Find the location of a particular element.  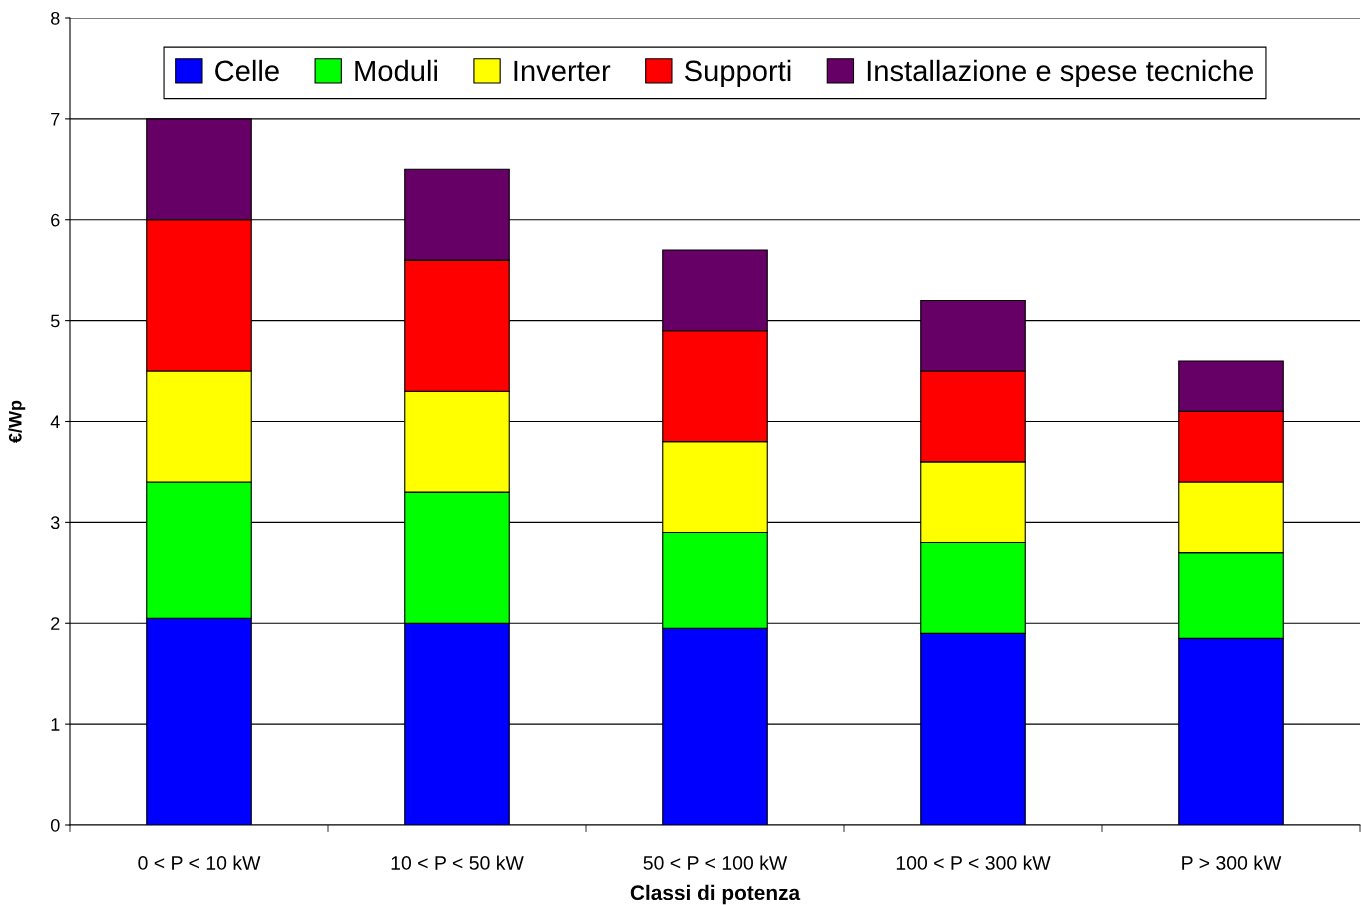

legend-label: Moduli is located at coordinates (396, 70).